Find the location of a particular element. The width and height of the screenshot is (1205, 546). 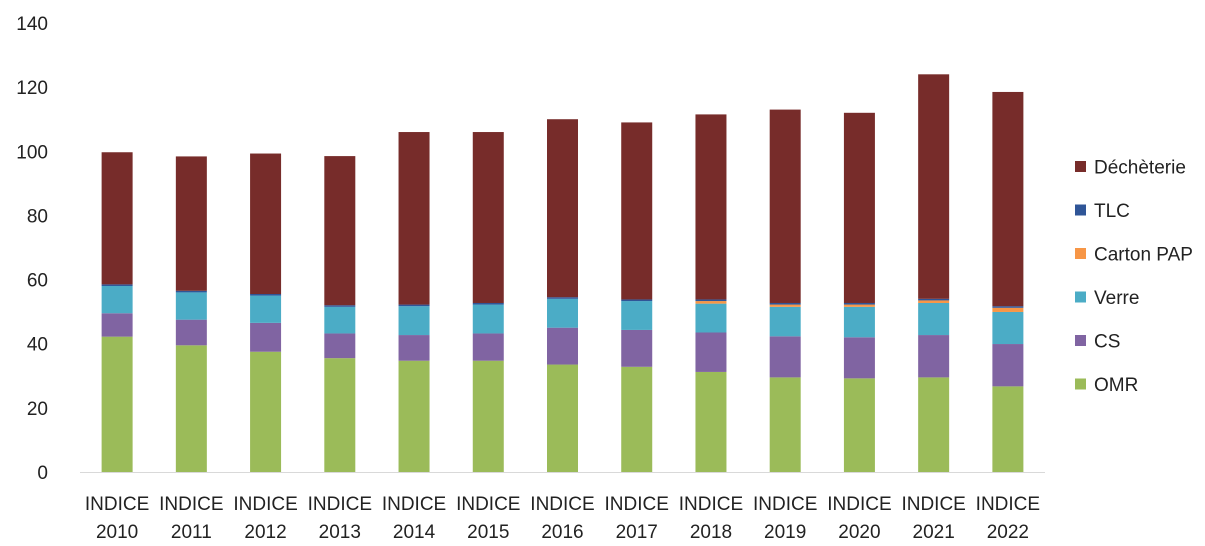

y-tick-label: 0 is located at coordinates (42, 473).